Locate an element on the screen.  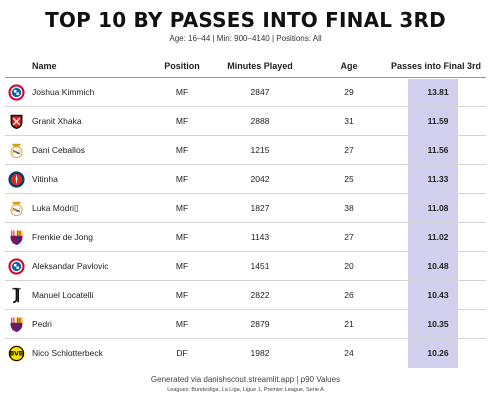
table-row: Pedri MF 2879 21 10.35 is located at coordinates (245, 324).